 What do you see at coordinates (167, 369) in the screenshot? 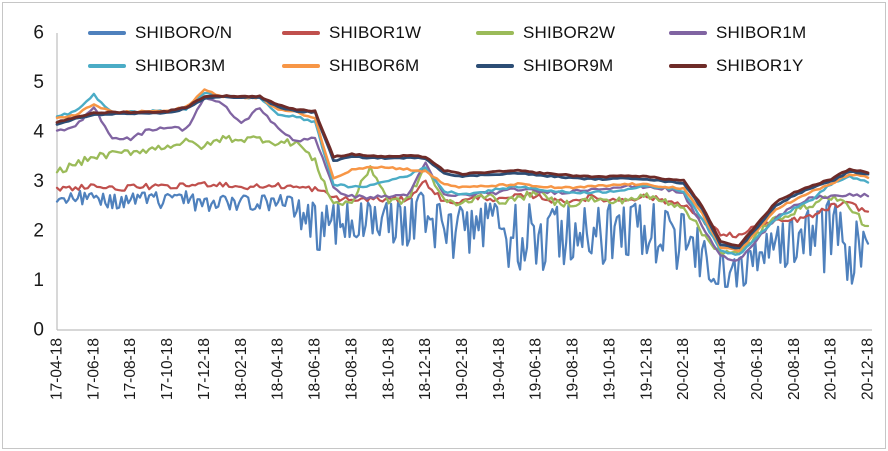
I see `x-tick-label: 17-10-18` at bounding box center [167, 369].